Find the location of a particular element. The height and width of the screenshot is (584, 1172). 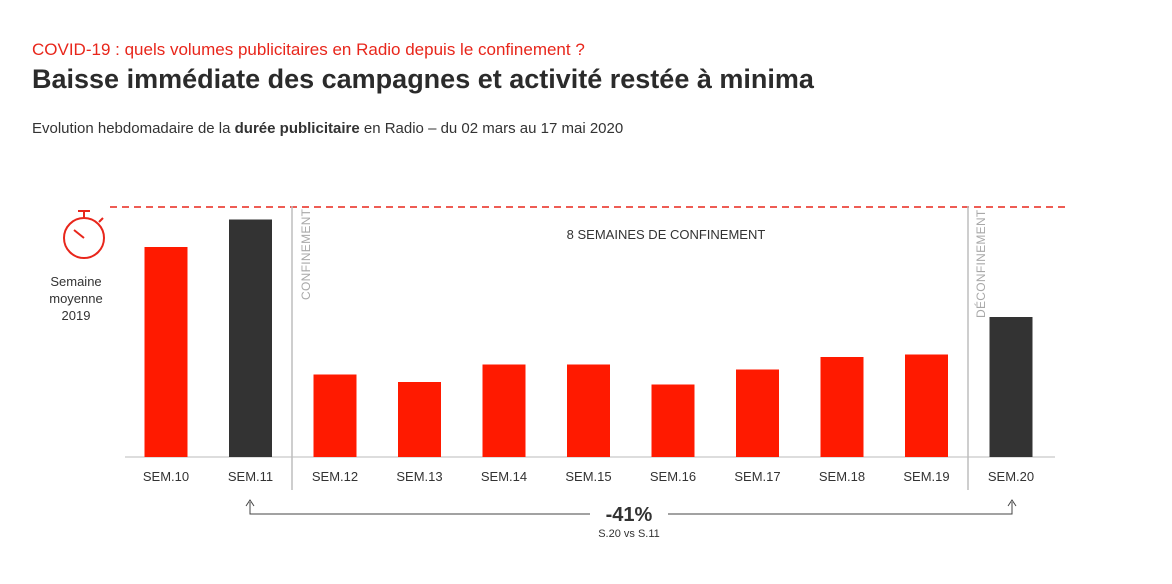

reference-label-line3: 2019 is located at coordinates (76, 315).